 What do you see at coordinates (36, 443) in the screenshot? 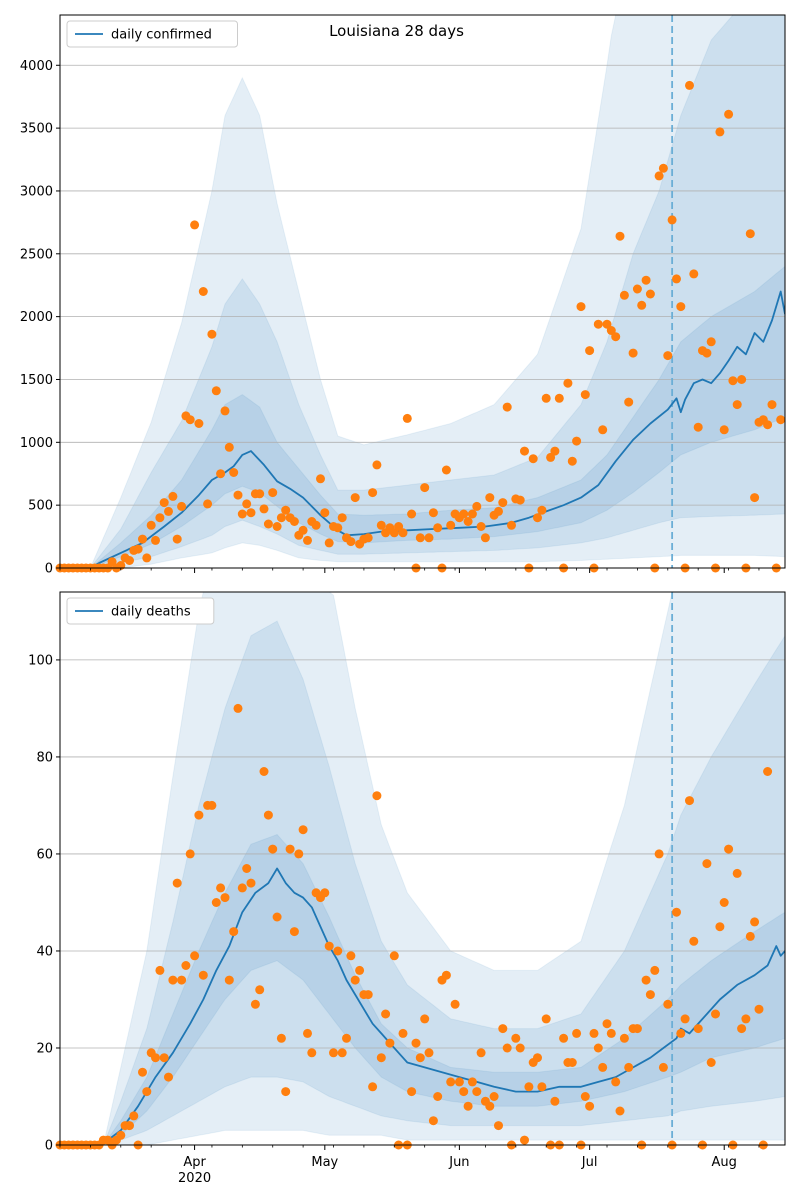
I see `y-tick-label: 1000` at bounding box center [36, 443].